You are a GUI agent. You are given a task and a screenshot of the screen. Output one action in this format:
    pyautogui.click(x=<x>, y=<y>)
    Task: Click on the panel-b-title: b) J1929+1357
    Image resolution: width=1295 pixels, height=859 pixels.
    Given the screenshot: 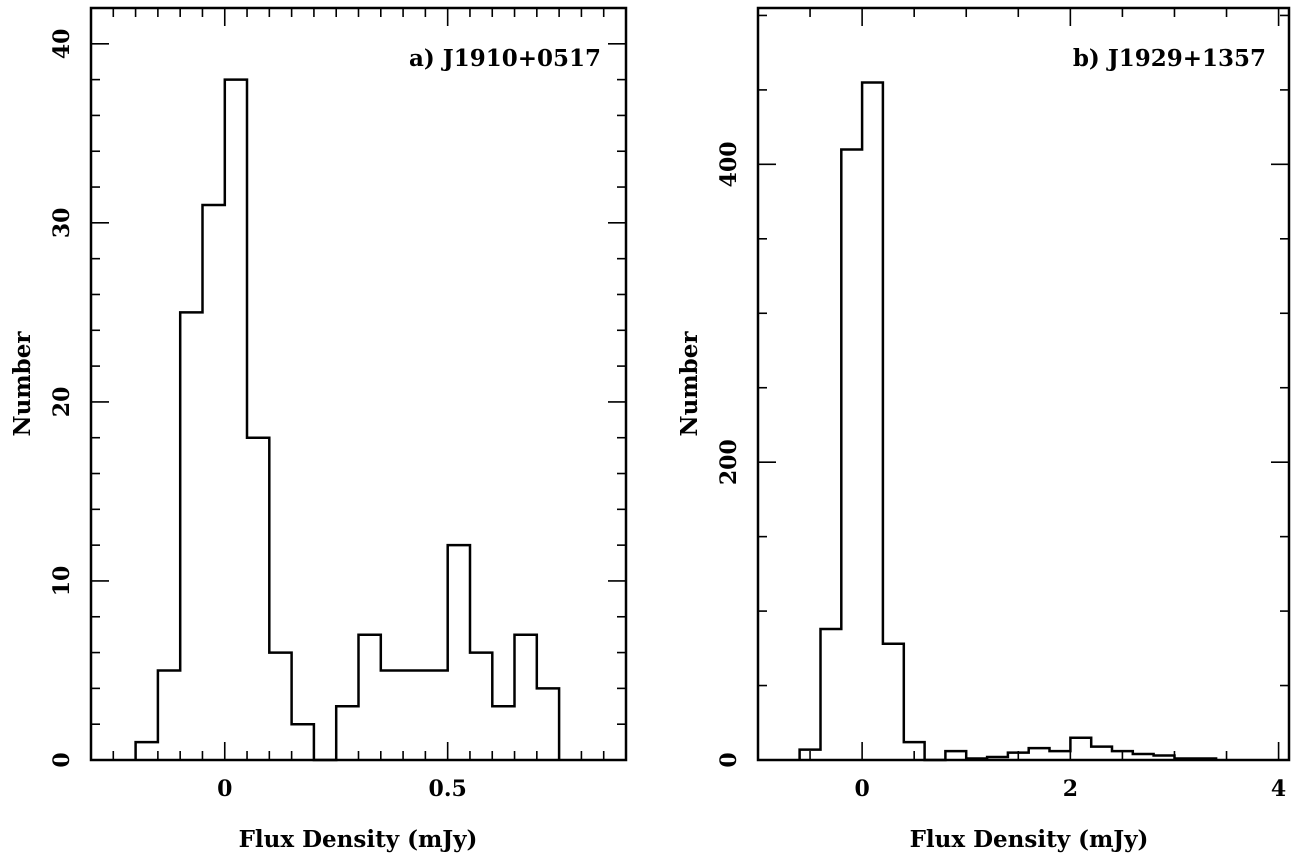 What is the action you would take?
    pyautogui.click(x=1169, y=58)
    